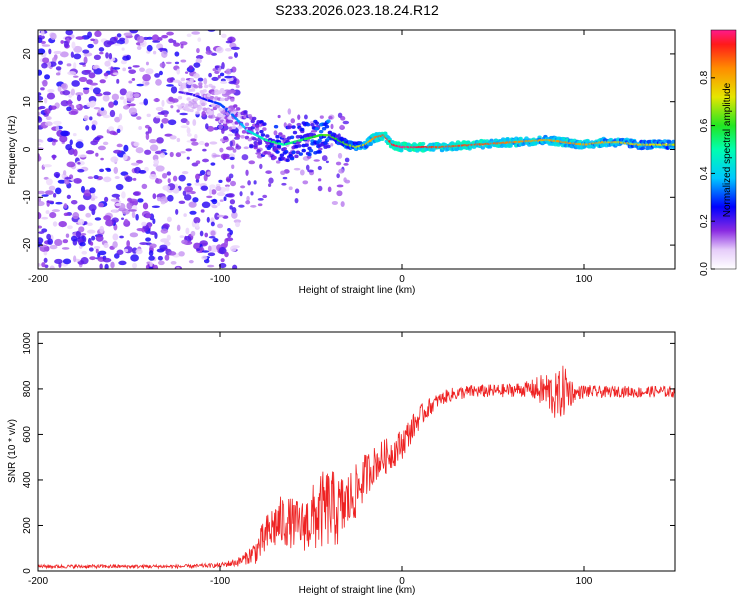 The image size is (750, 600). What do you see at coordinates (704, 269) in the screenshot?
I see `colorbar-tick-label: 0.0` at bounding box center [704, 269].